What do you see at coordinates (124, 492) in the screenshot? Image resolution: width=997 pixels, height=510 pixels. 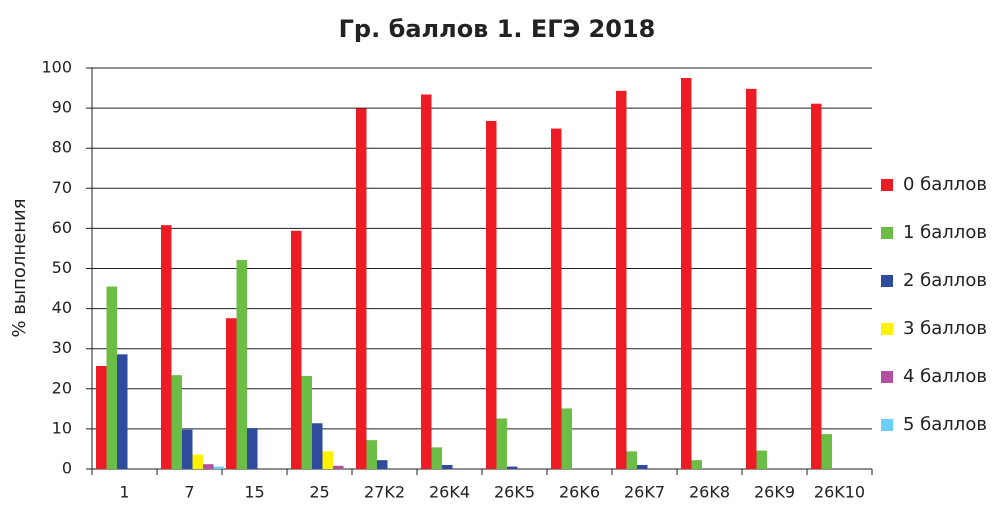 I see `x-tick-label: 1` at bounding box center [124, 492].